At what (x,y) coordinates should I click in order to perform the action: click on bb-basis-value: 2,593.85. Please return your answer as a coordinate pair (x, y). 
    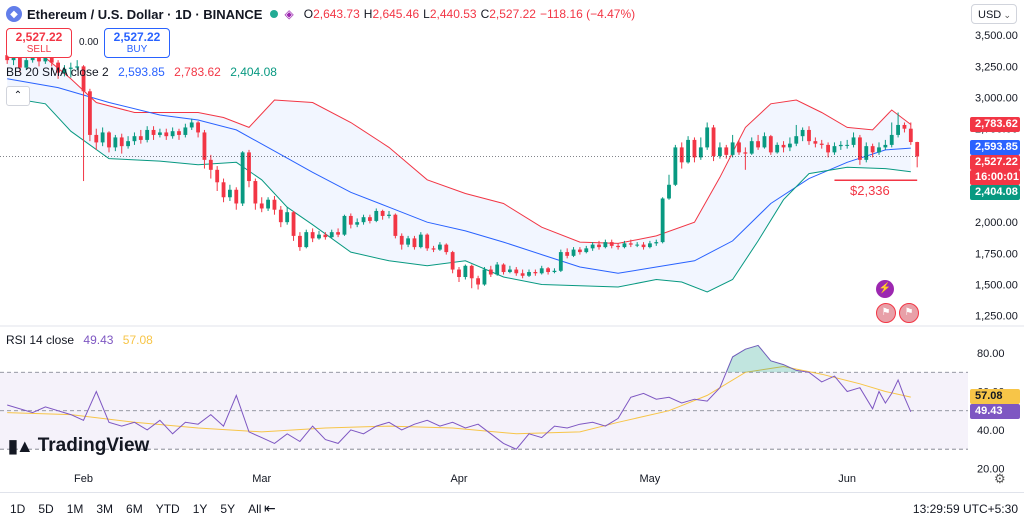
    Looking at the image, I should click on (141, 72).